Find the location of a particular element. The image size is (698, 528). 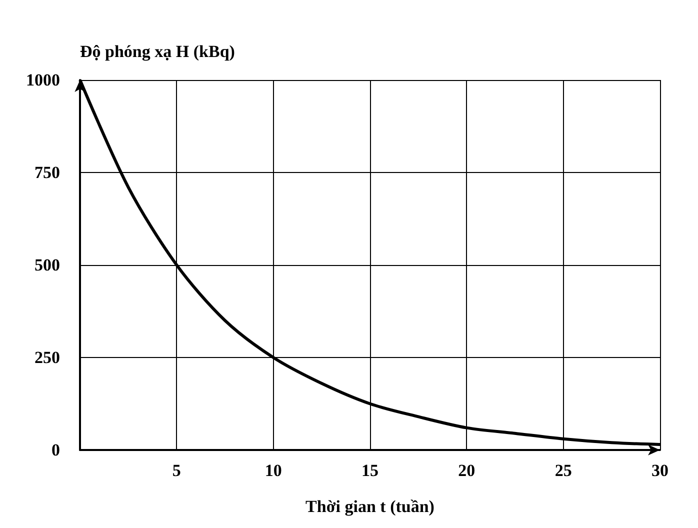

x-tick-label: 10 is located at coordinates (273, 470).